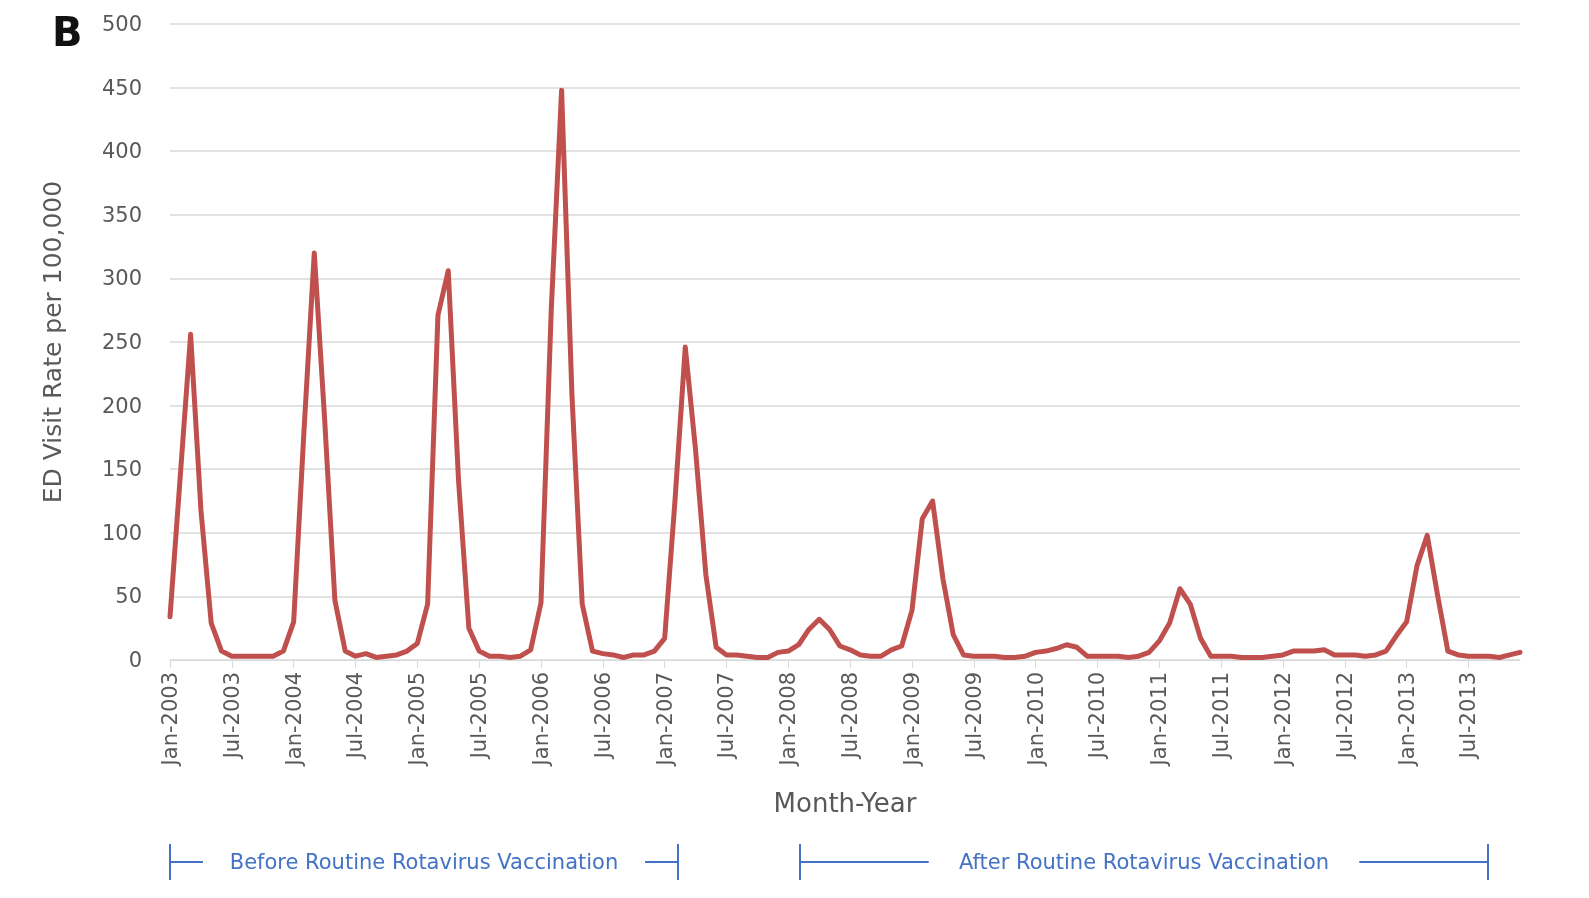  I want to click on x-tick-label: Jul-2005, so click(479, 716).